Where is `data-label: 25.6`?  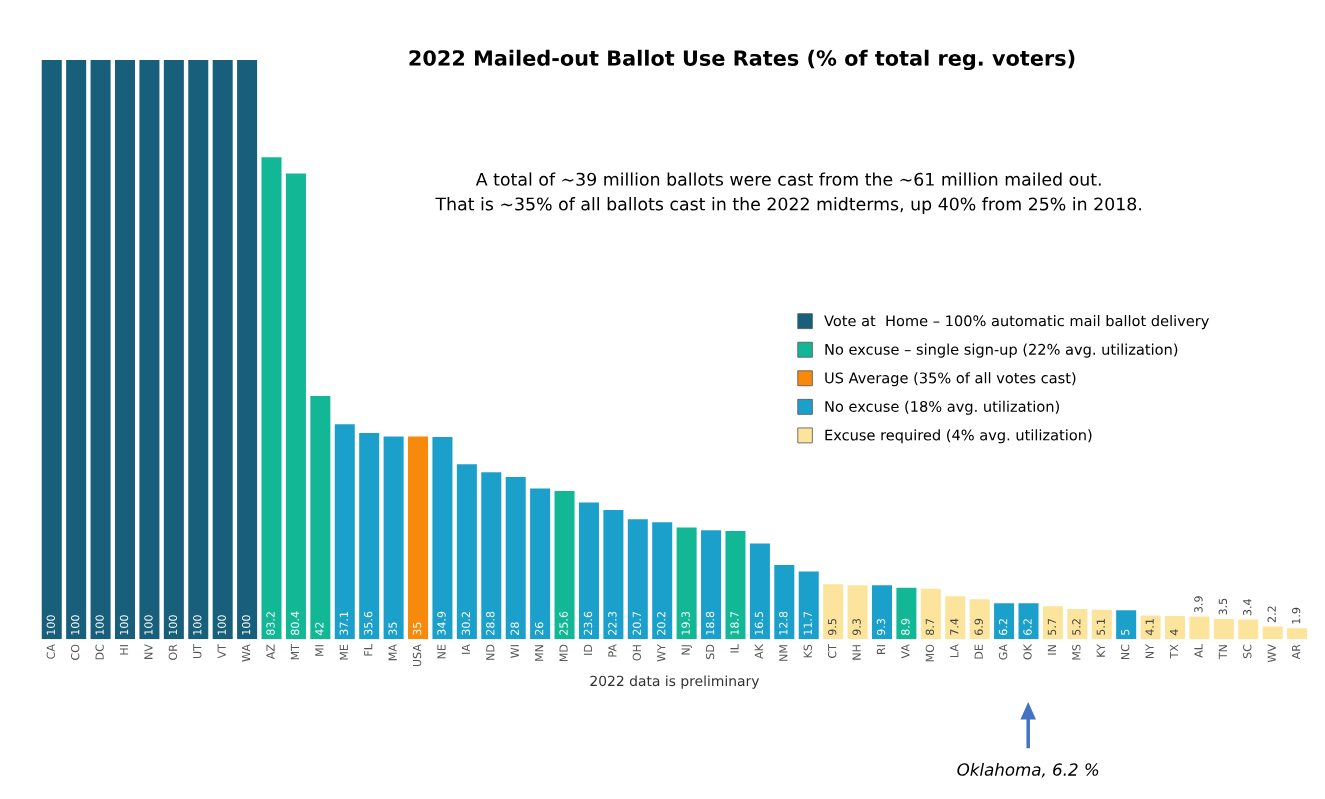
data-label: 25.6 is located at coordinates (563, 623).